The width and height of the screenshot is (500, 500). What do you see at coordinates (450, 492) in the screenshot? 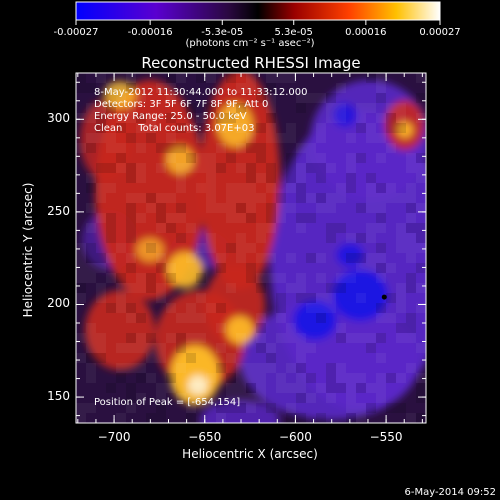
I see `footer-date: 6-May-2014 09:52` at bounding box center [450, 492].